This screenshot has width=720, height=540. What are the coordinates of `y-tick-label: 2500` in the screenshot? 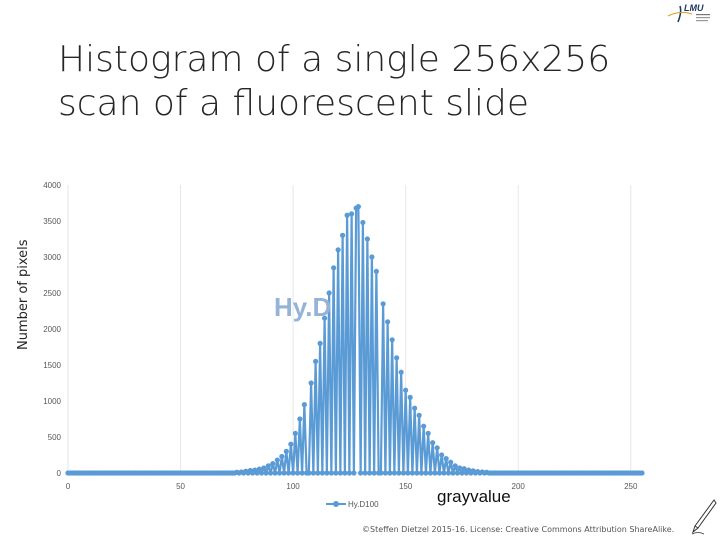 It's located at (52, 293).